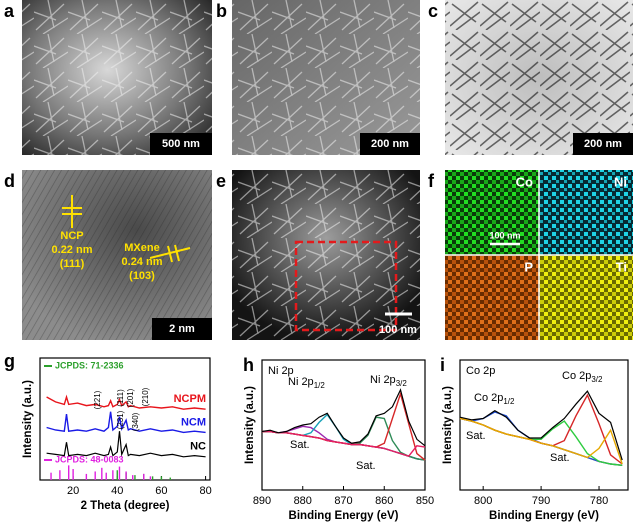  Describe the element at coordinates (161, 491) in the screenshot. I see `x-tick-label: 60` at that location.